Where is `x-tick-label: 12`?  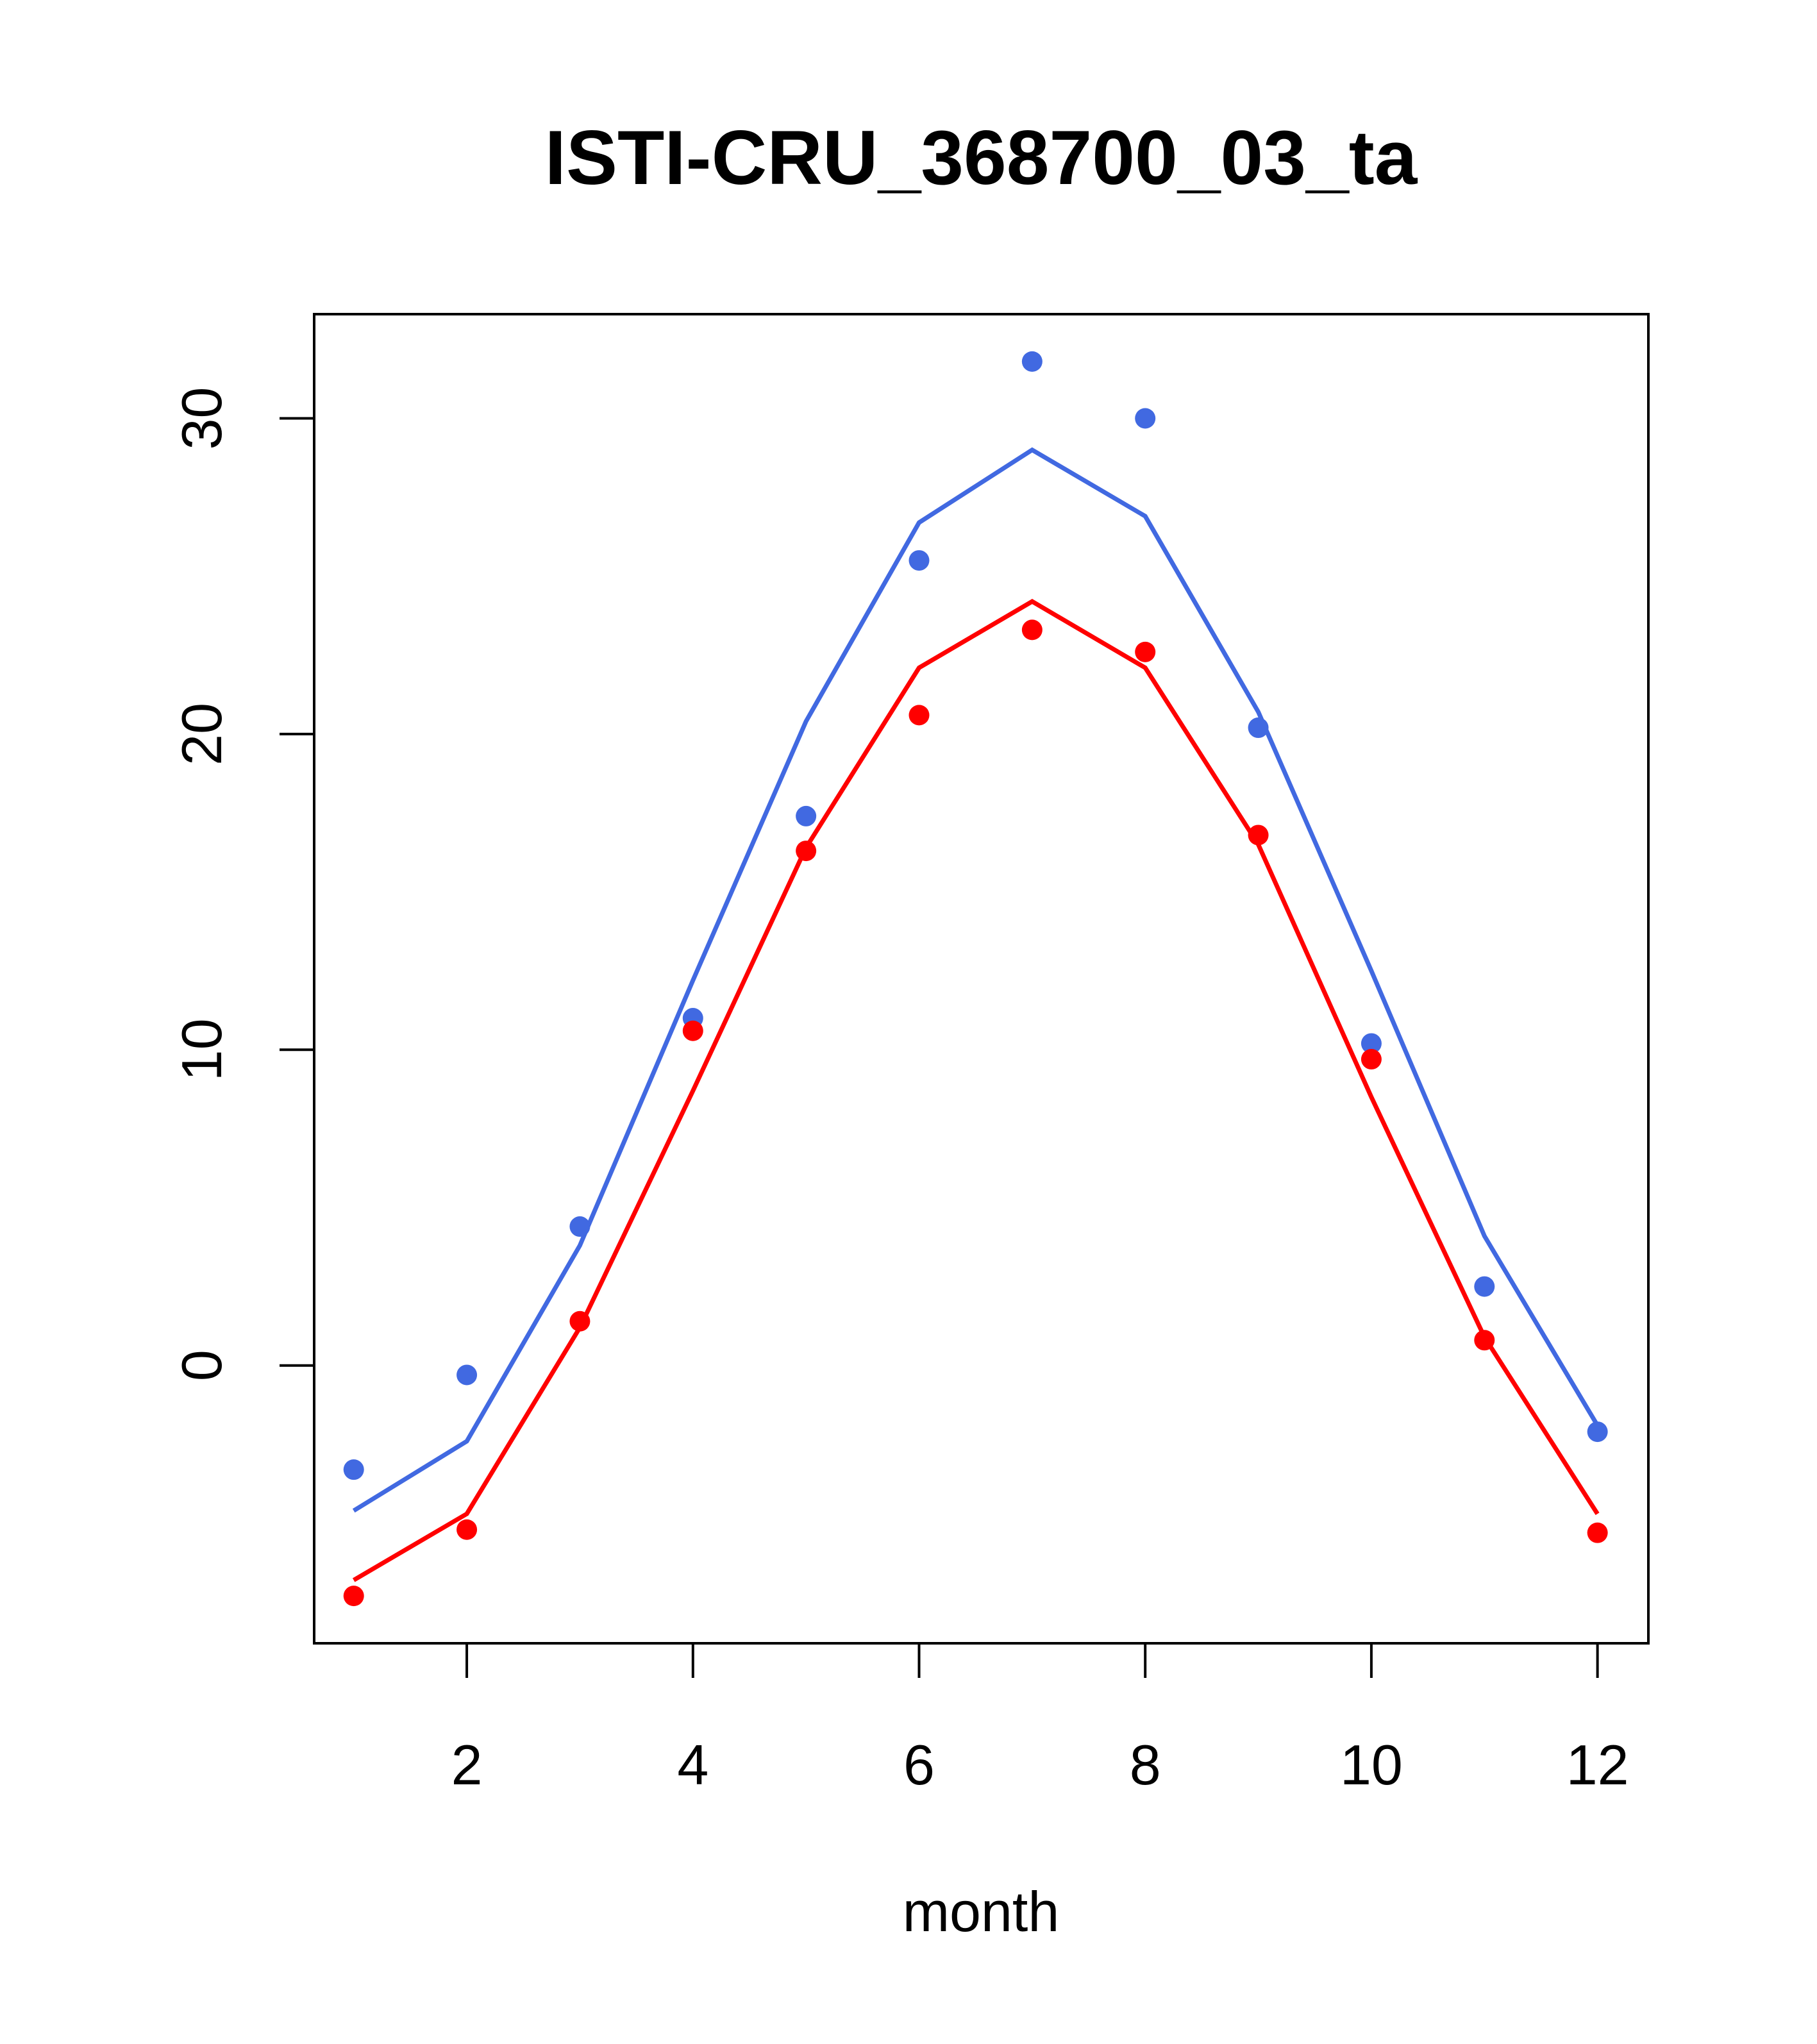 x-tick-label: 12 is located at coordinates (1597, 1765).